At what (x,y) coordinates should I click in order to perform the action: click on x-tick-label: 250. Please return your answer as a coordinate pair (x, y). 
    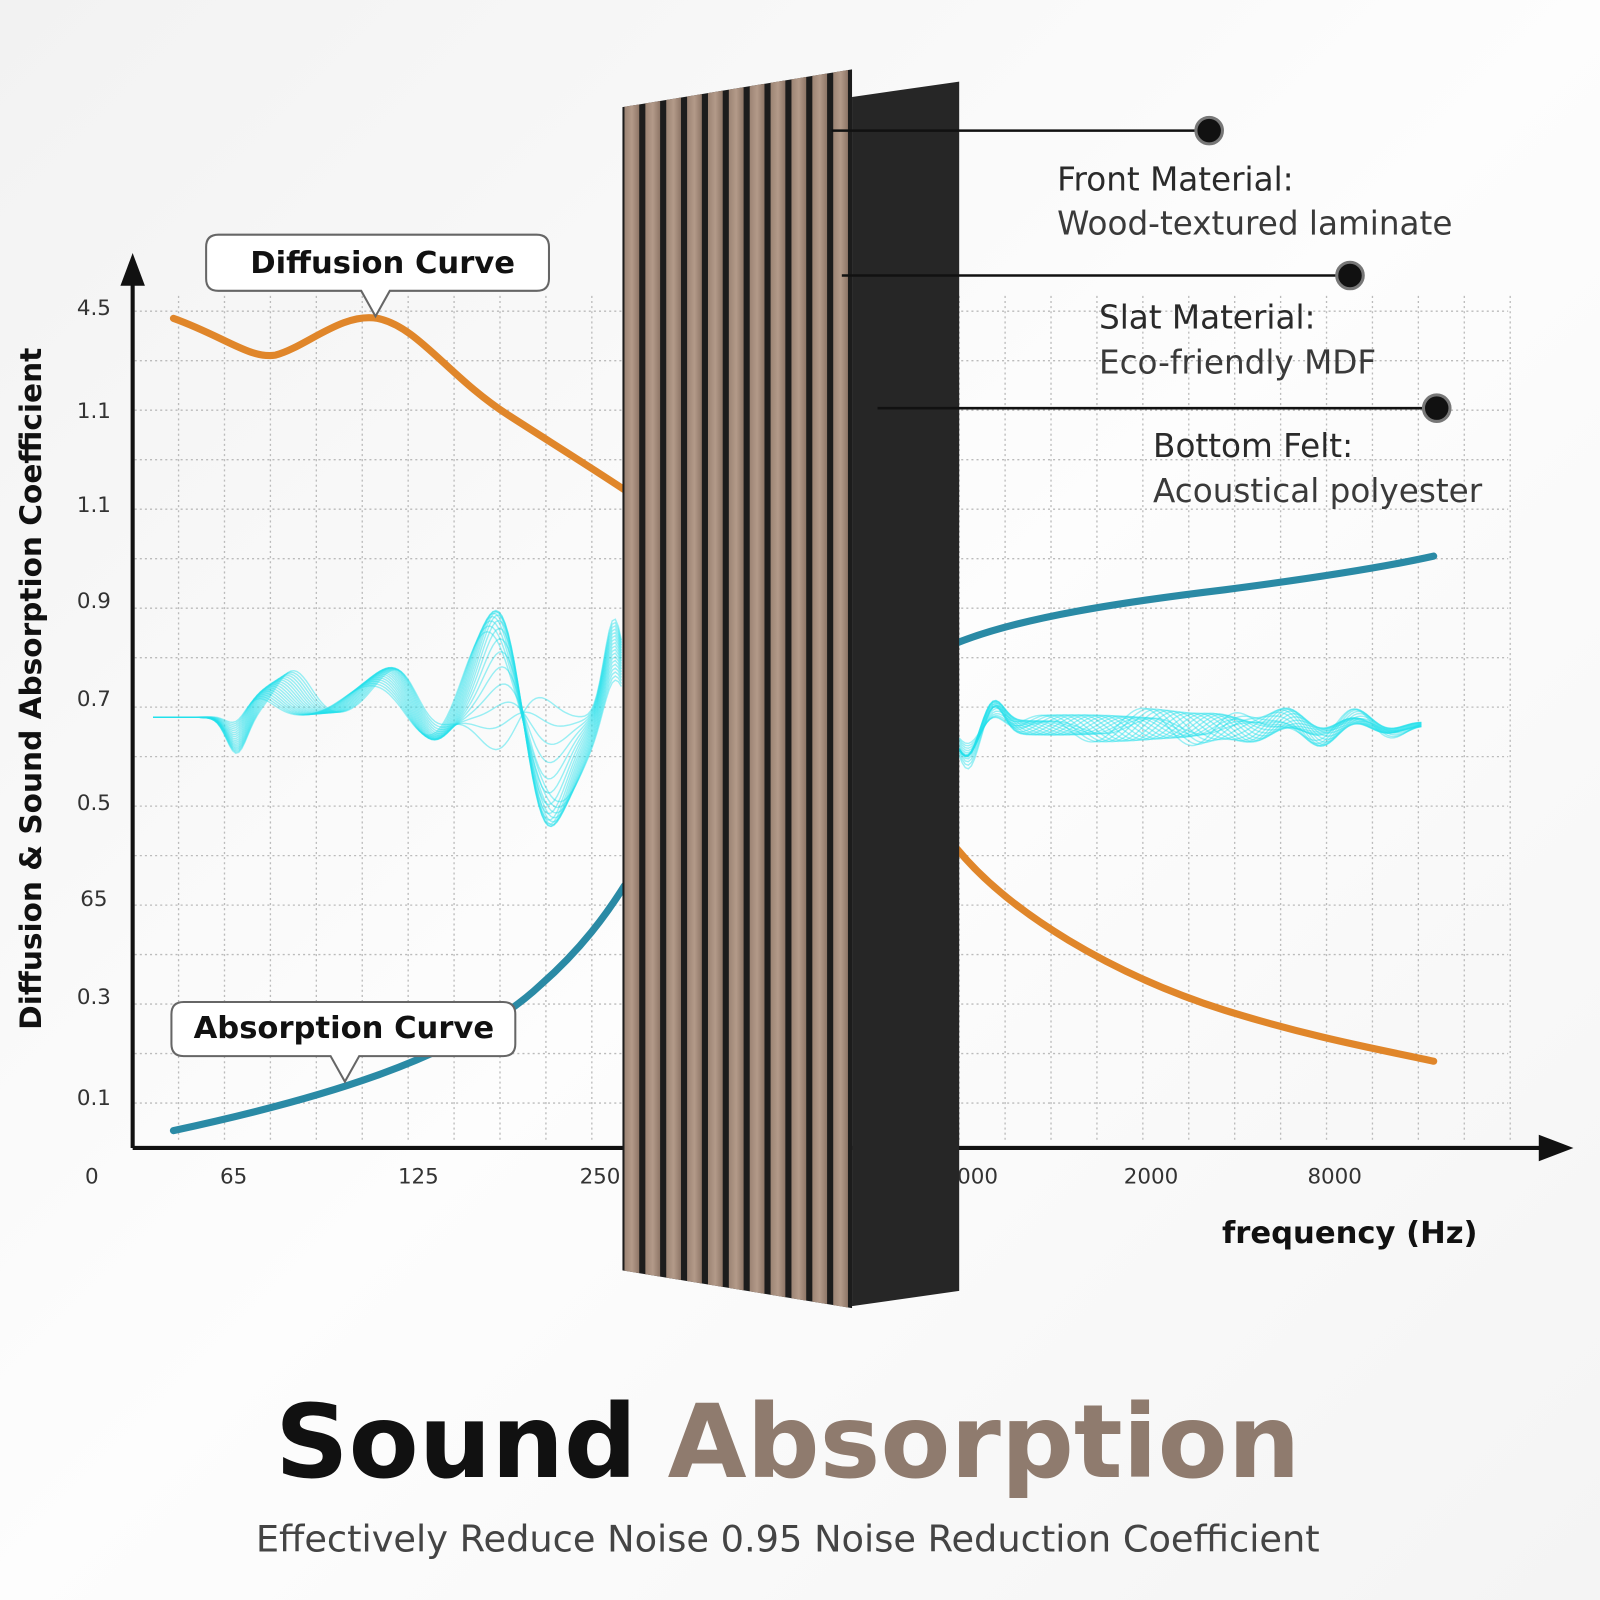
    Looking at the image, I should click on (600, 1177).